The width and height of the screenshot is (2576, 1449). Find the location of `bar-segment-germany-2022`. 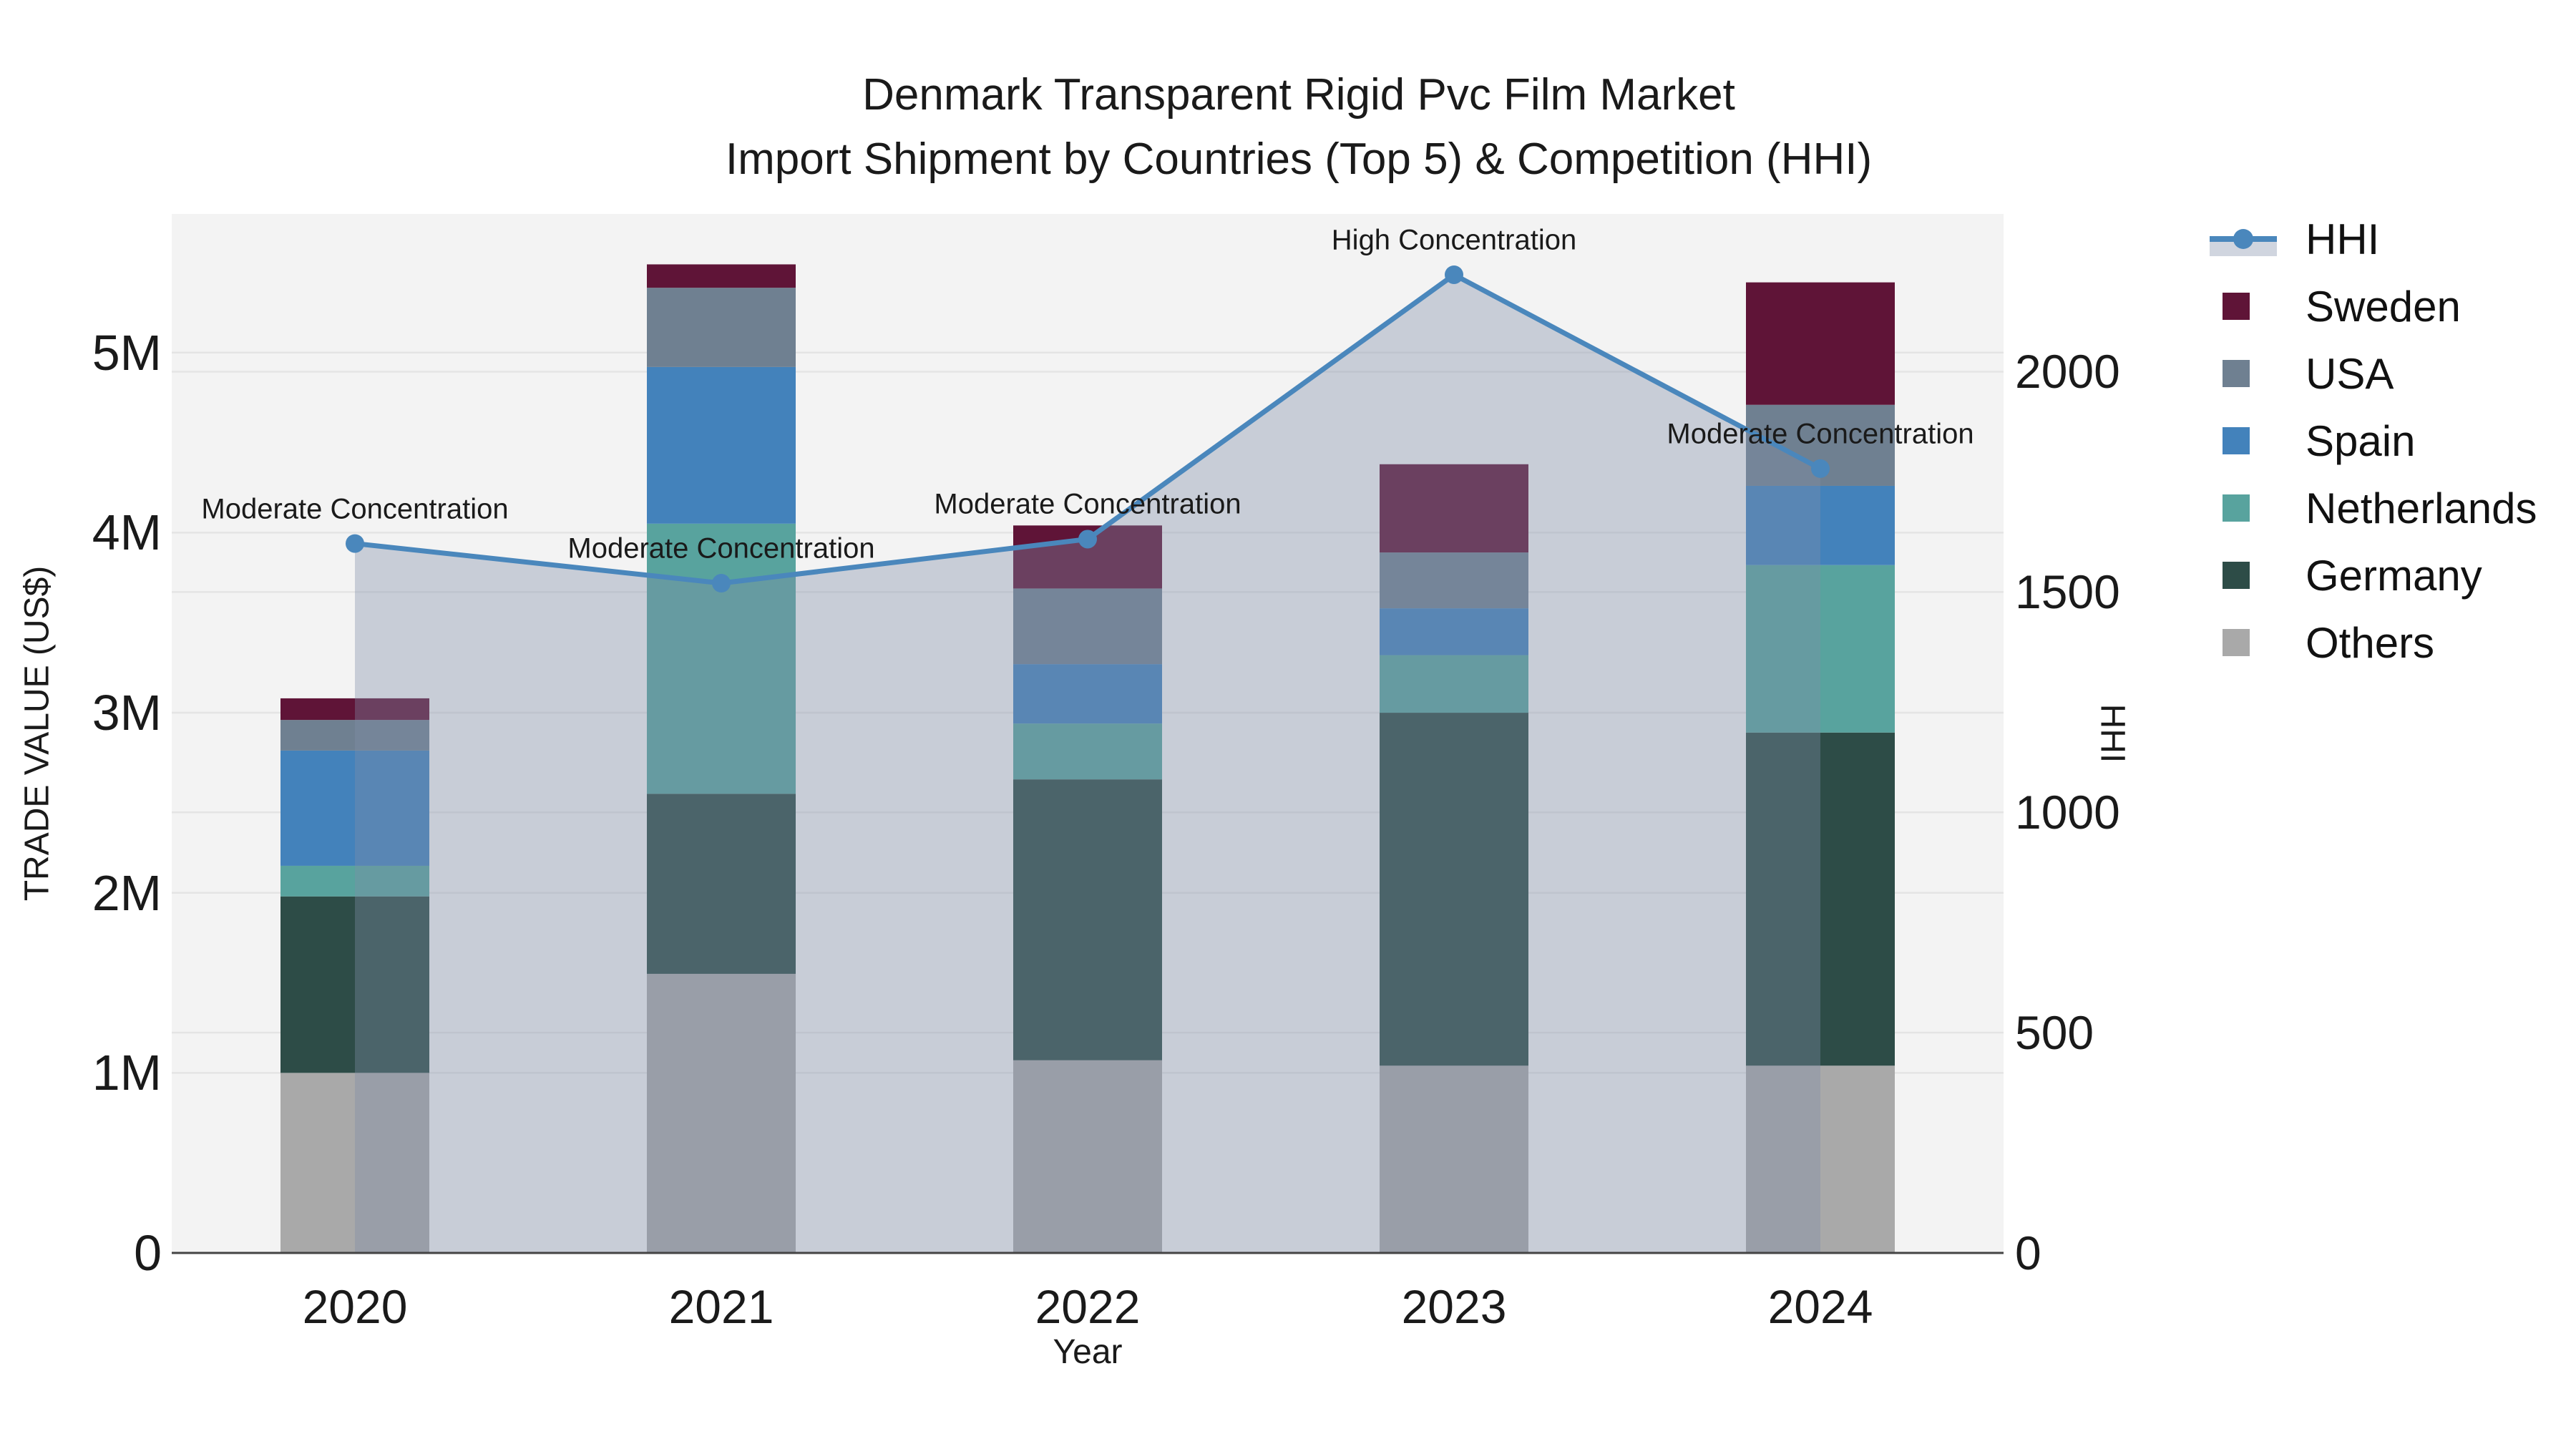

bar-segment-germany-2022 is located at coordinates (1087, 919).